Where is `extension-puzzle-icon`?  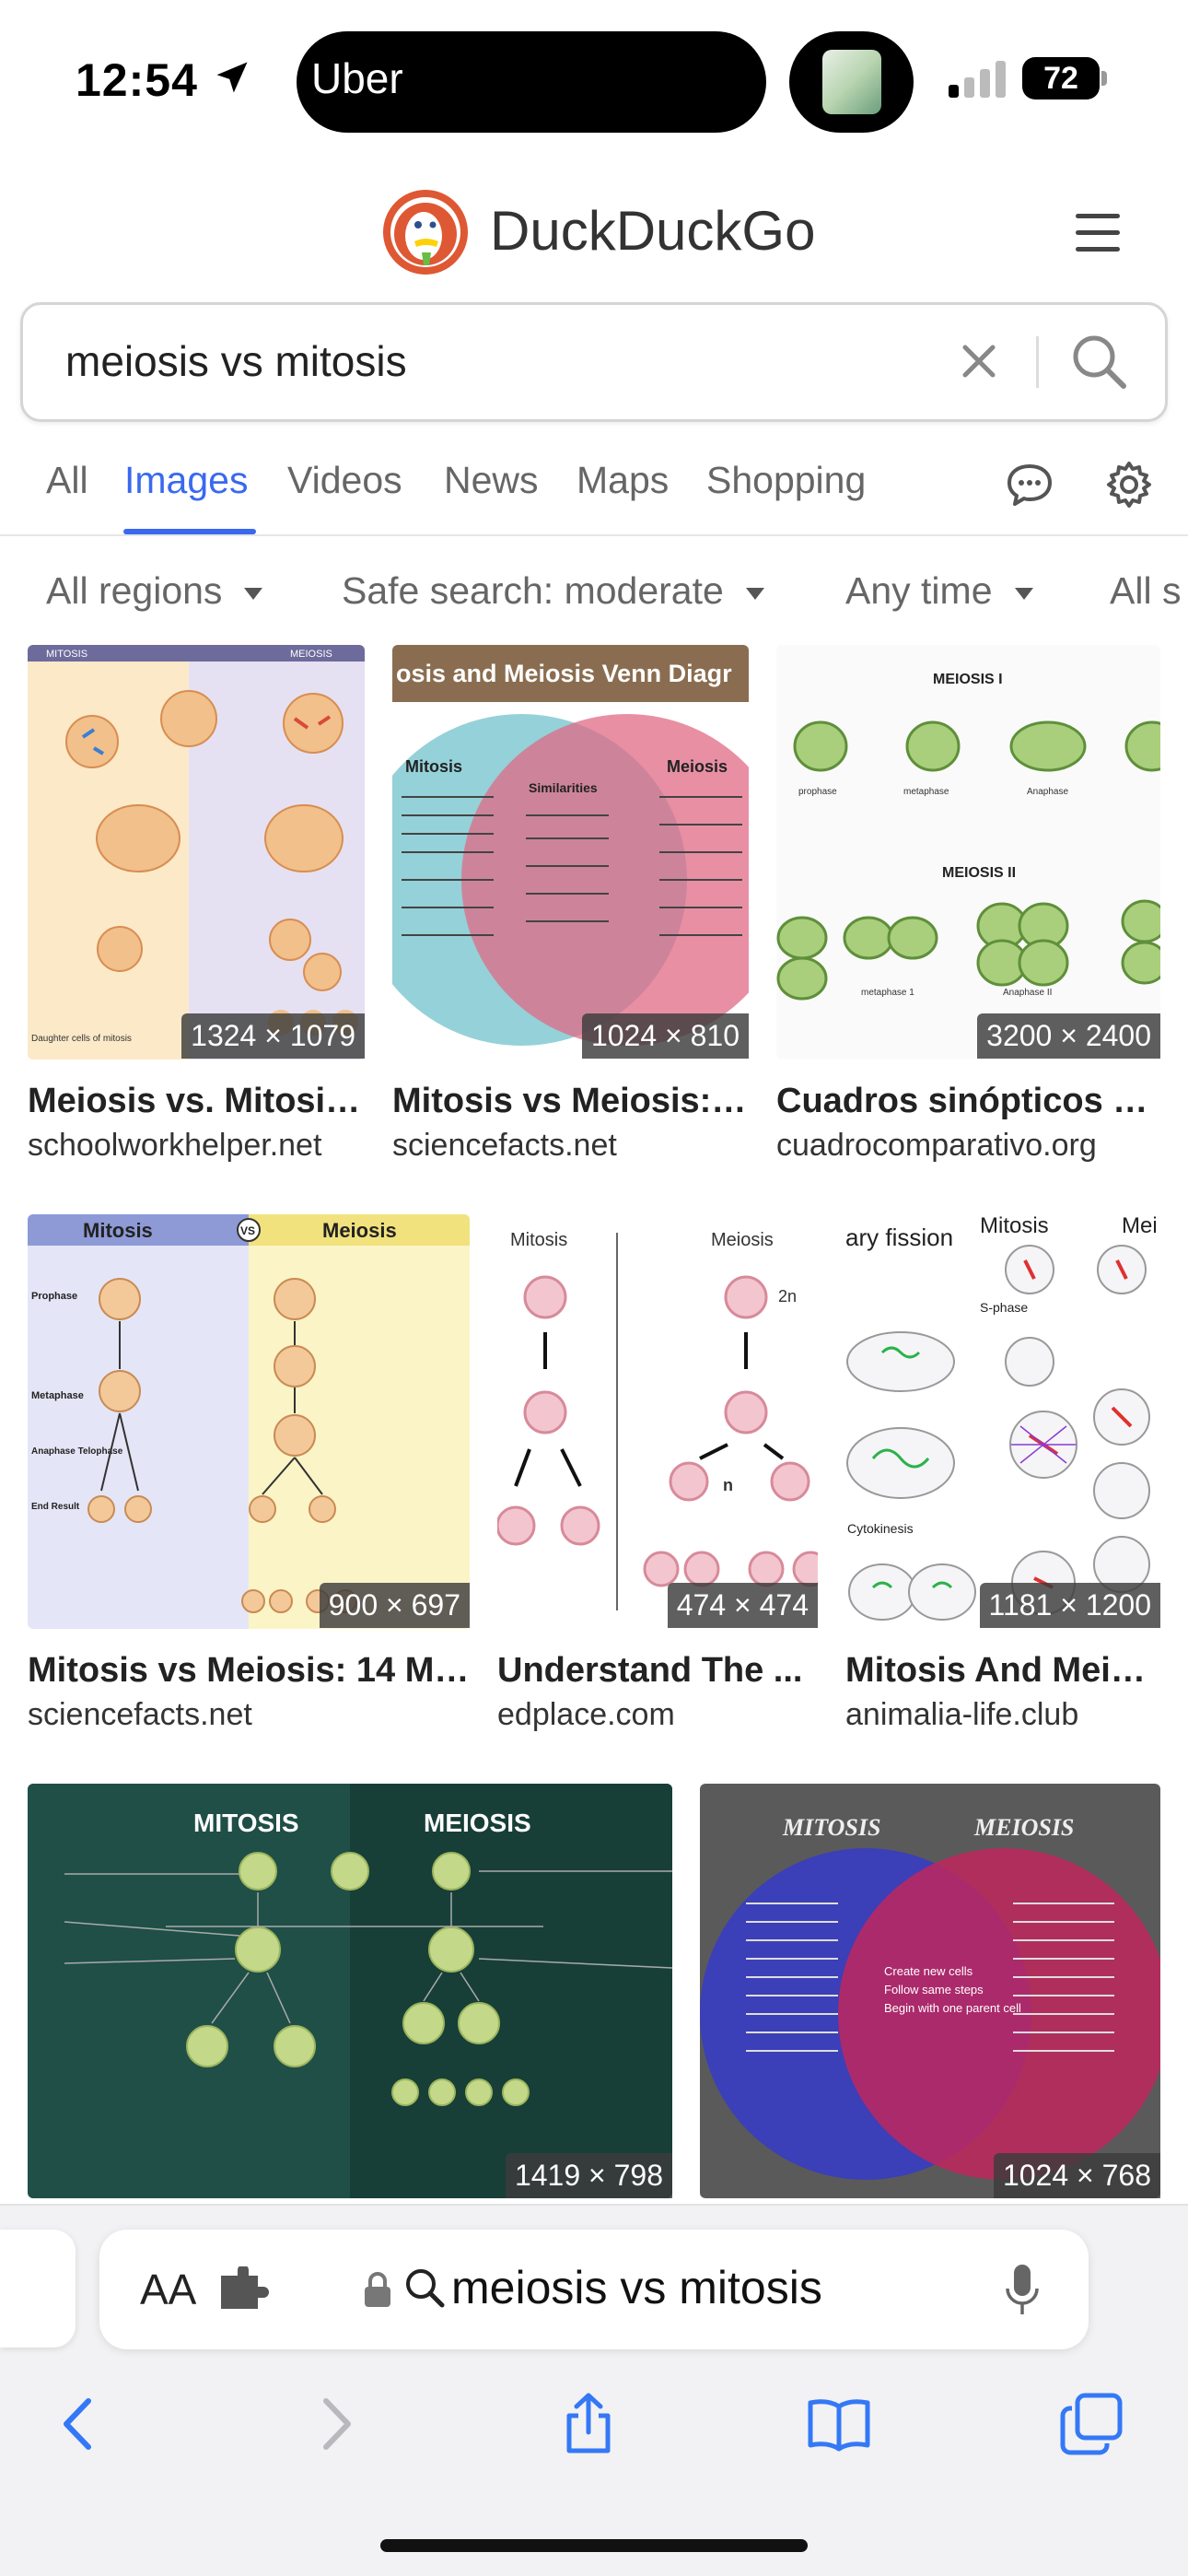
extension-puzzle-icon is located at coordinates (243, 2289).